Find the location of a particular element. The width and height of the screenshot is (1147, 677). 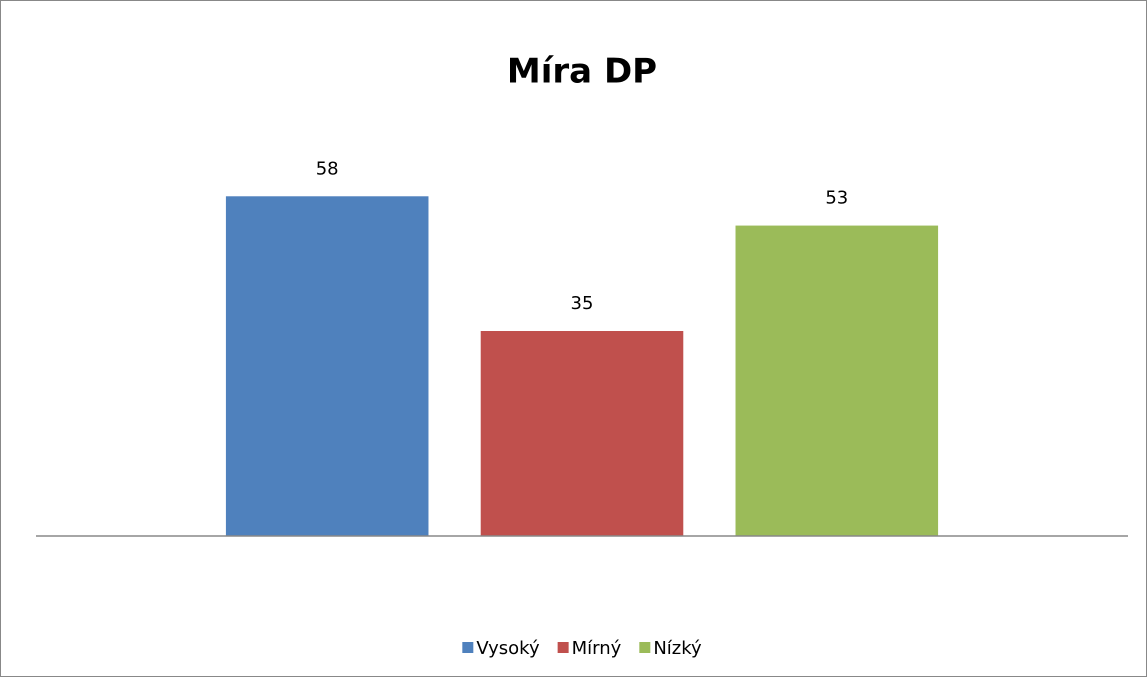

legend-label: Vysoký is located at coordinates (508, 648).